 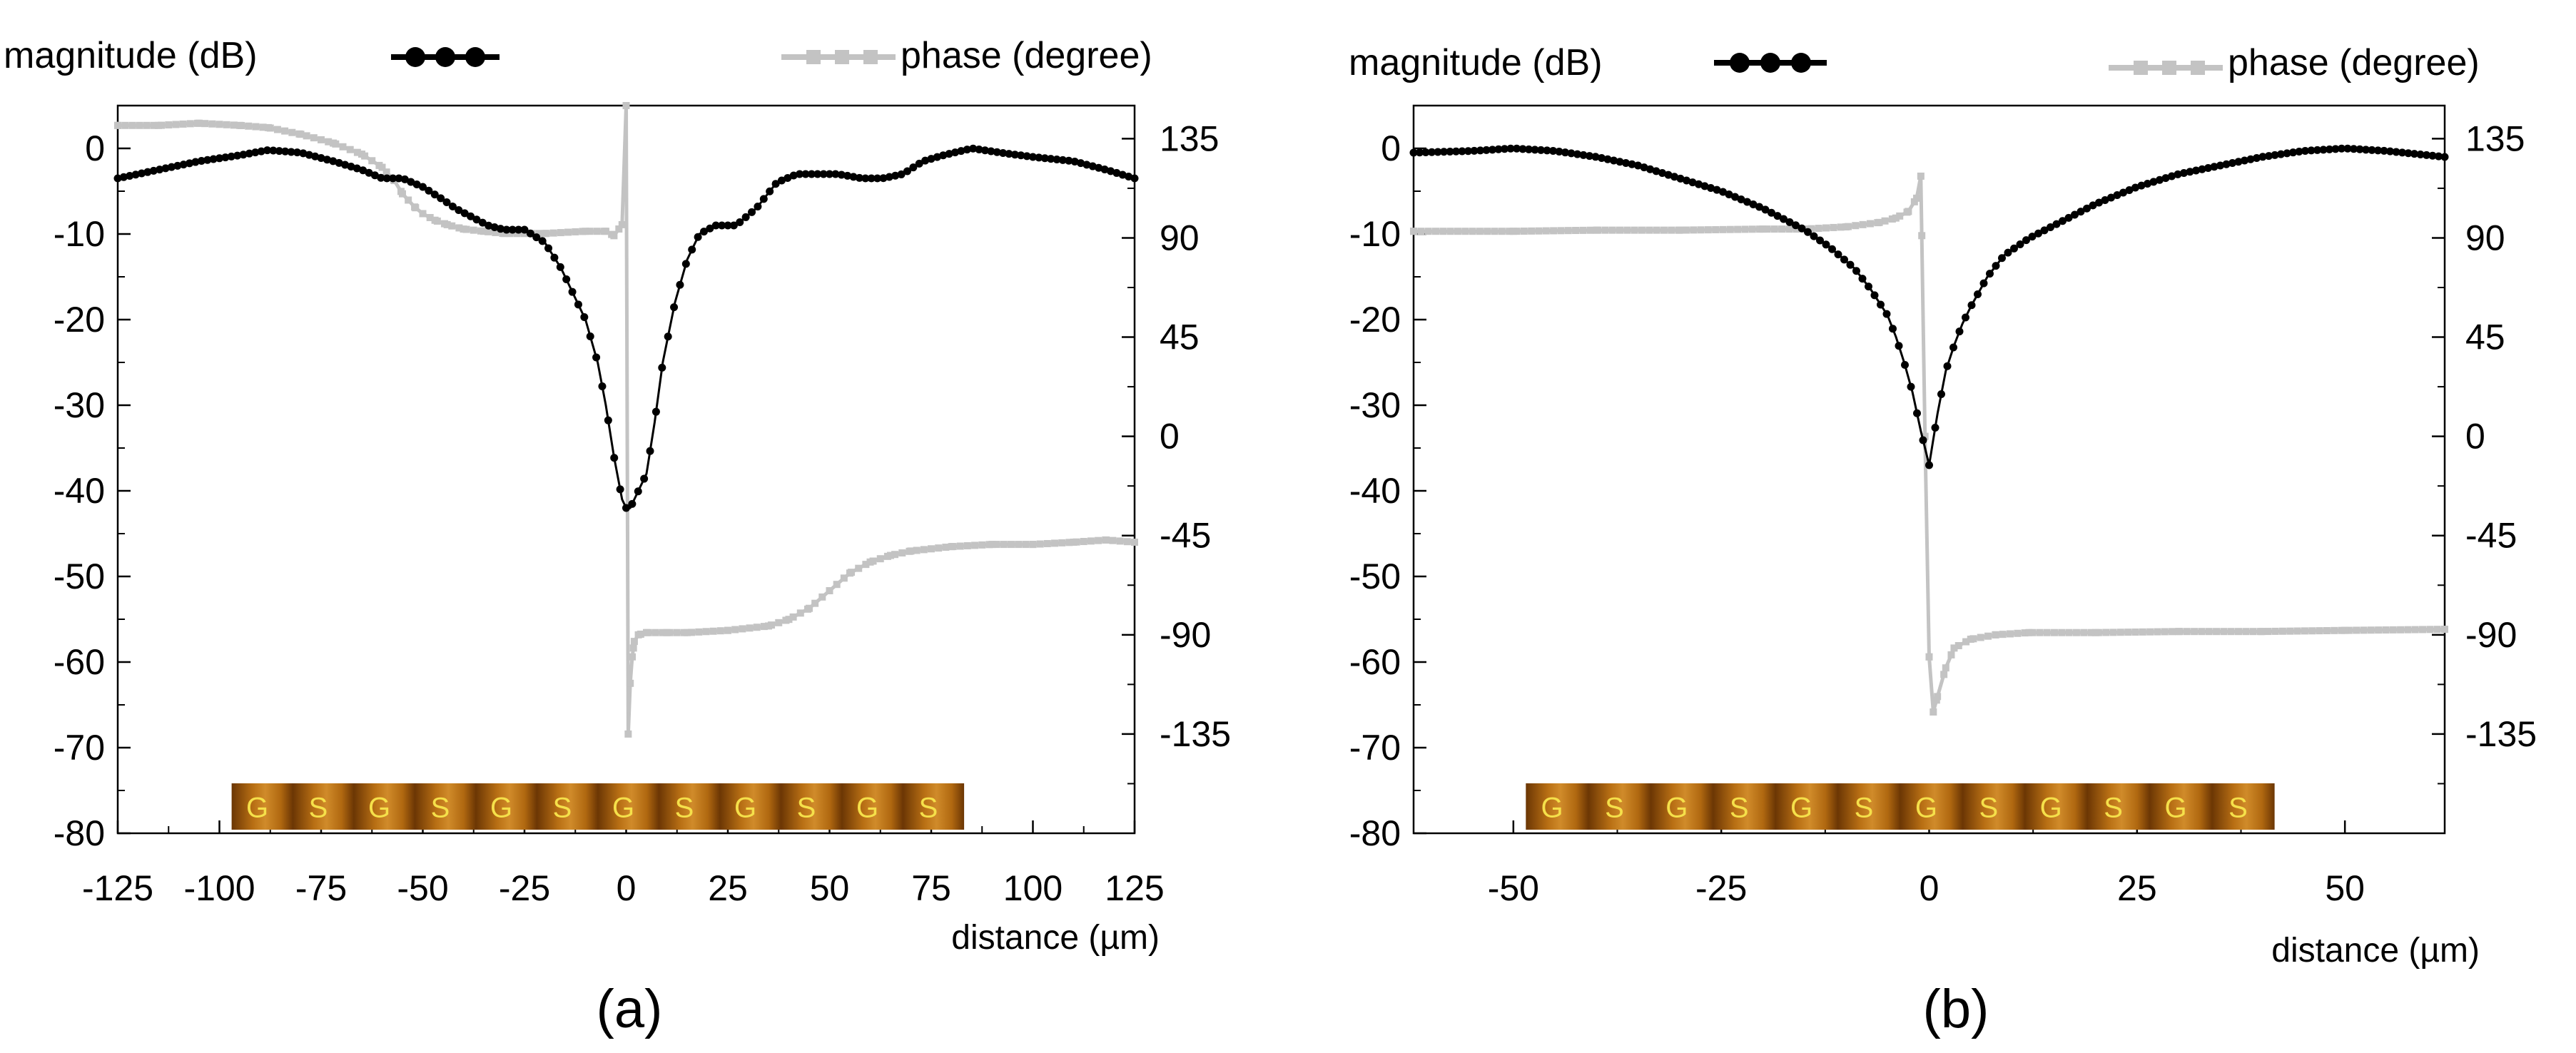 I want to click on y-right-tick-label: 90, so click(x=2485, y=238).